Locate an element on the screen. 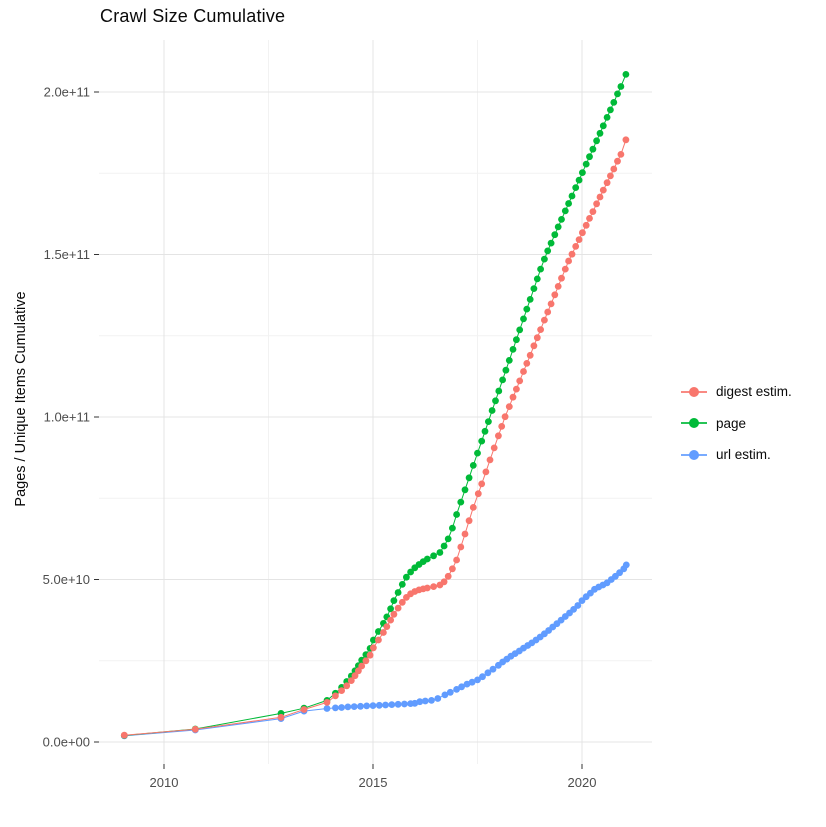 Image resolution: width=826 pixels, height=827 pixels. legend-dot-icon is located at coordinates (694, 391).